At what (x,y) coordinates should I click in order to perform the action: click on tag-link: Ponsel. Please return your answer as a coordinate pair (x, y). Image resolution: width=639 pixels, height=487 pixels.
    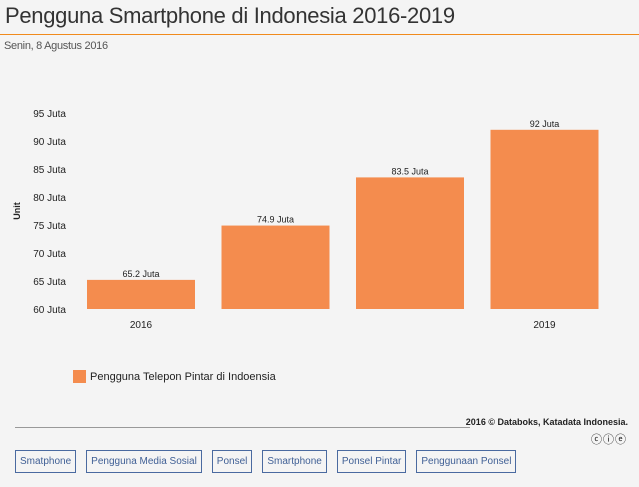
    Looking at the image, I should click on (232, 461).